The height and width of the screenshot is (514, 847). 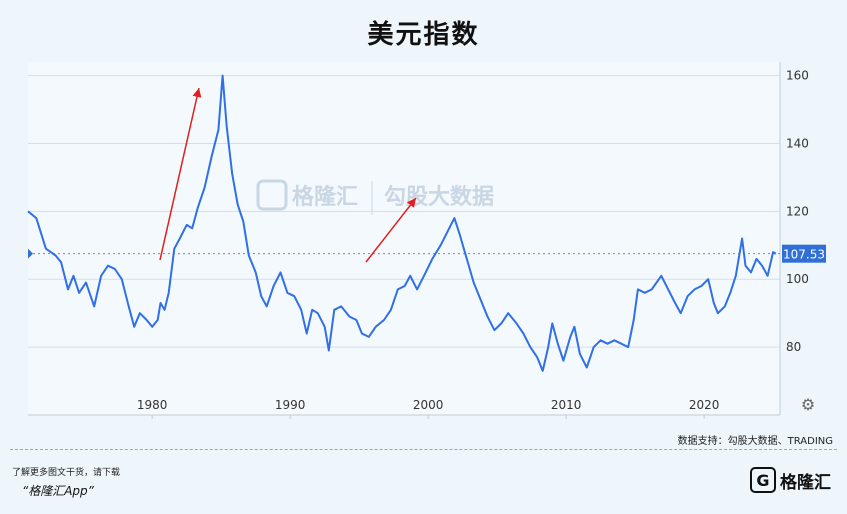 I want to click on x-tick-label: 1990, so click(x=290, y=405).